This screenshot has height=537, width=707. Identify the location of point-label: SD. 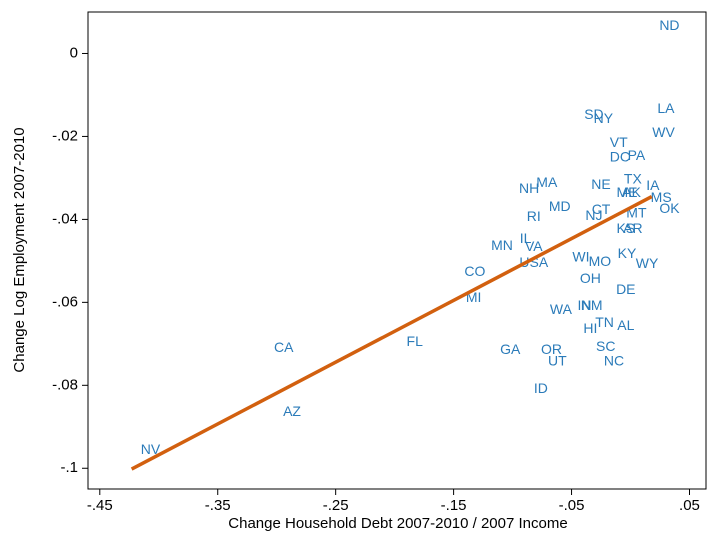
(593, 114).